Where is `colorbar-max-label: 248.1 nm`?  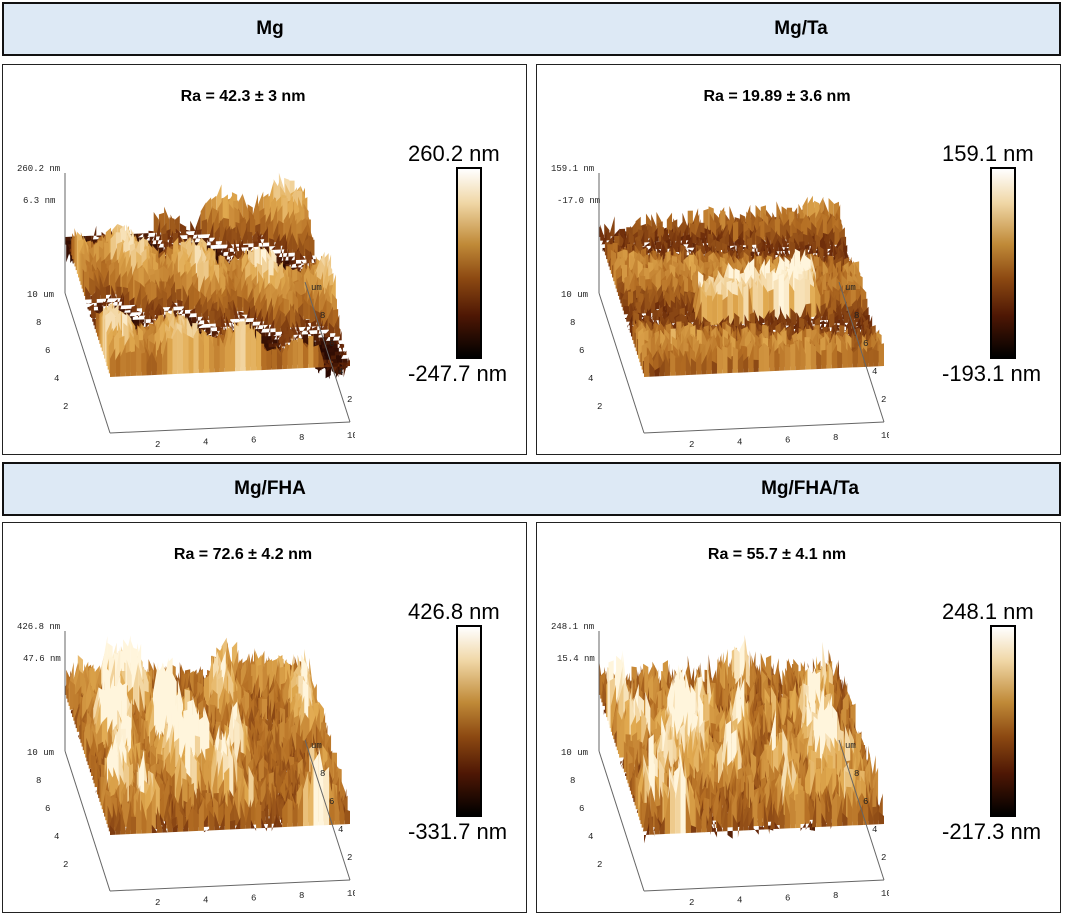 colorbar-max-label: 248.1 nm is located at coordinates (988, 611).